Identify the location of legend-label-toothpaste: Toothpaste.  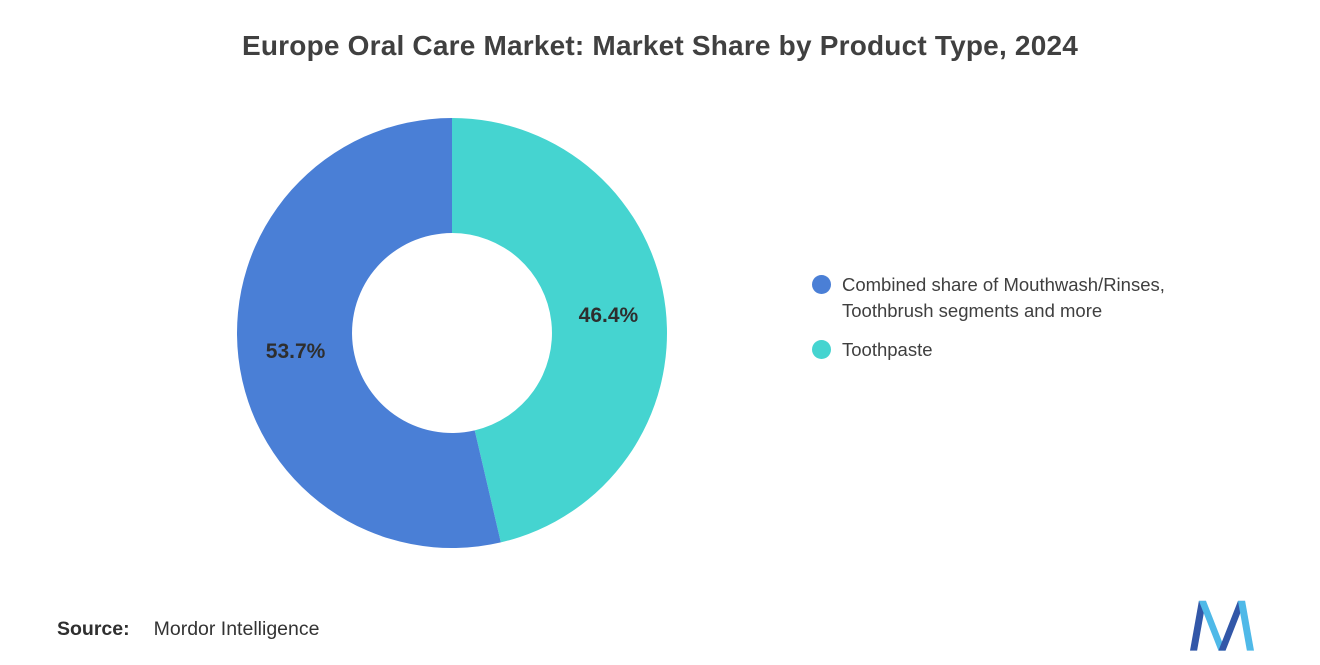
(887, 350).